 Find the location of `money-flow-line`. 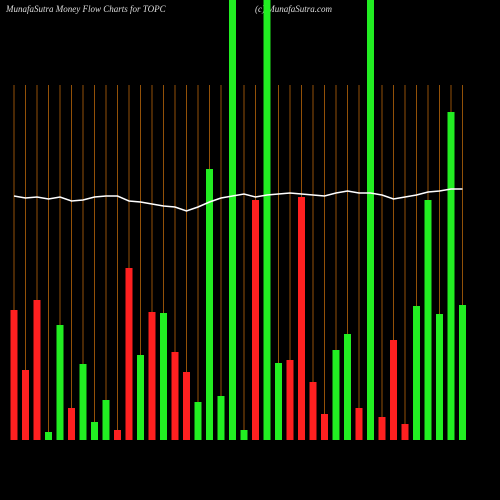

money-flow-line is located at coordinates (238, 200).